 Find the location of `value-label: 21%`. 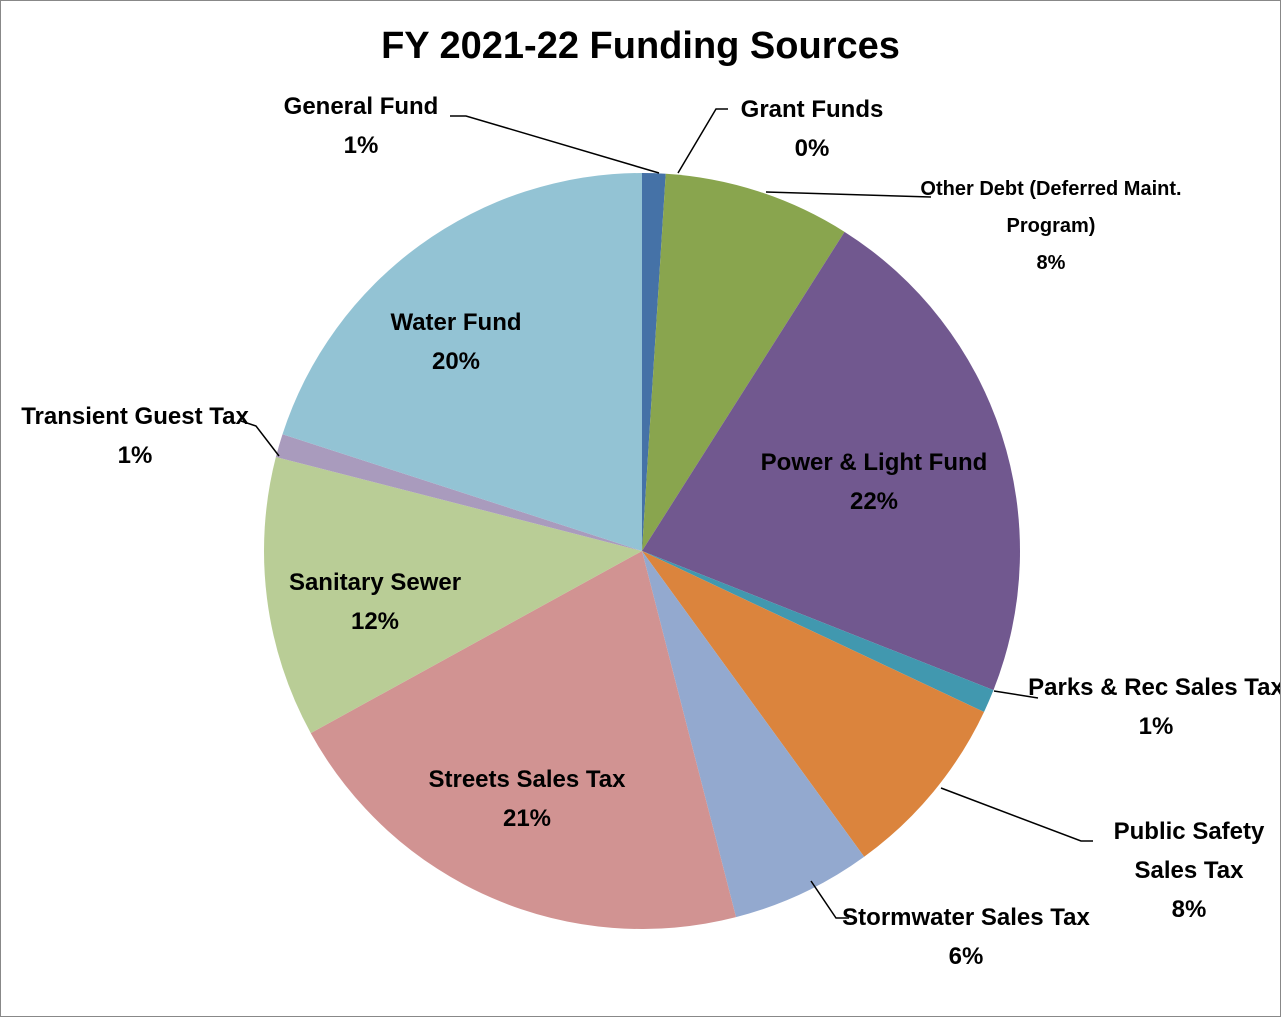

value-label: 21% is located at coordinates (527, 818).